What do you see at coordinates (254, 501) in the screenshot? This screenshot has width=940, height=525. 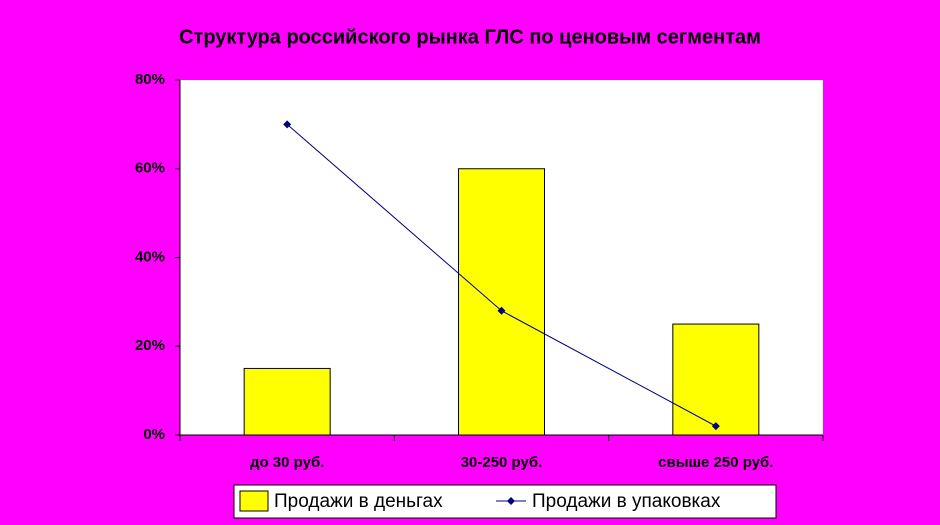 I see `legend-swatch` at bounding box center [254, 501].